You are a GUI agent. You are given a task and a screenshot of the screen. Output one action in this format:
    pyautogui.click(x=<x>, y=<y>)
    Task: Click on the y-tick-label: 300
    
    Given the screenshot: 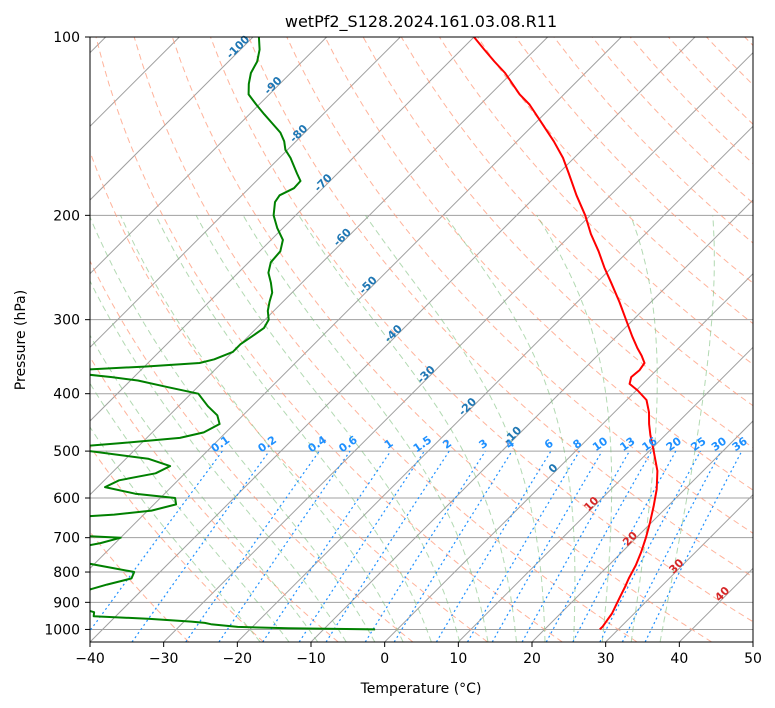 What is the action you would take?
    pyautogui.click(x=66, y=321)
    